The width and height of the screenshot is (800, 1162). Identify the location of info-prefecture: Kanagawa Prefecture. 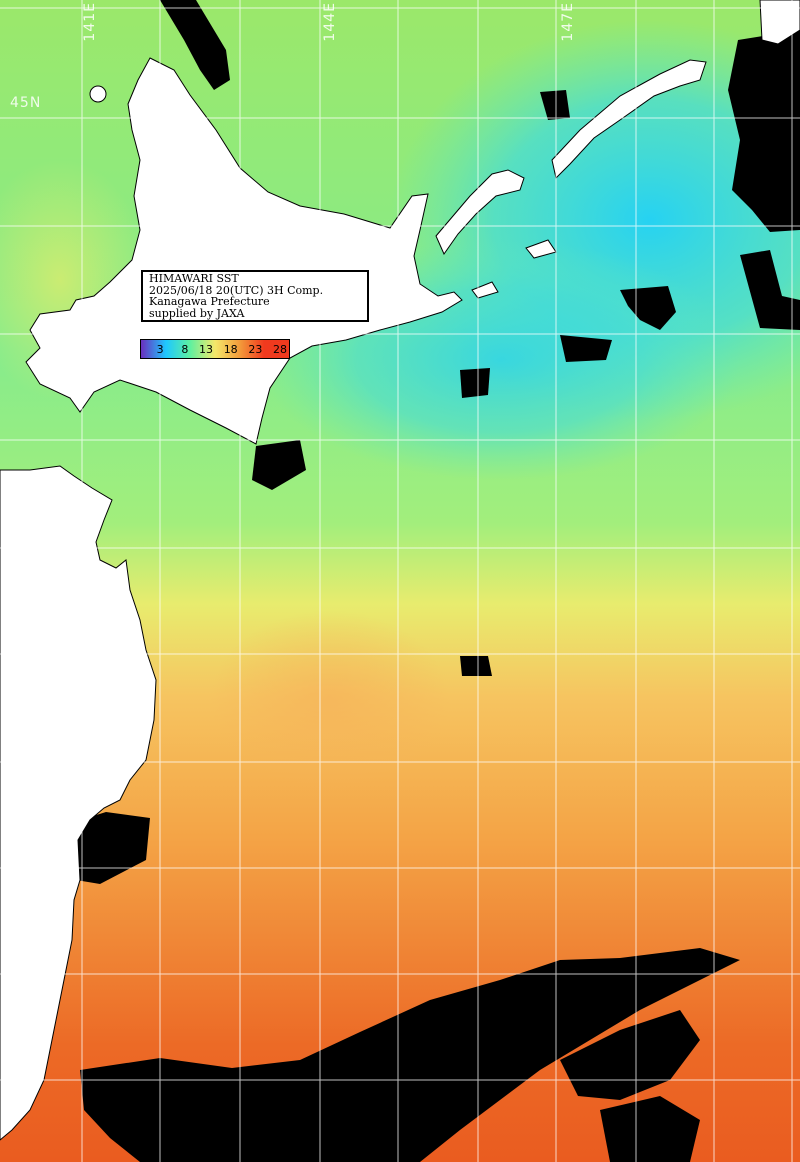
(209, 301).